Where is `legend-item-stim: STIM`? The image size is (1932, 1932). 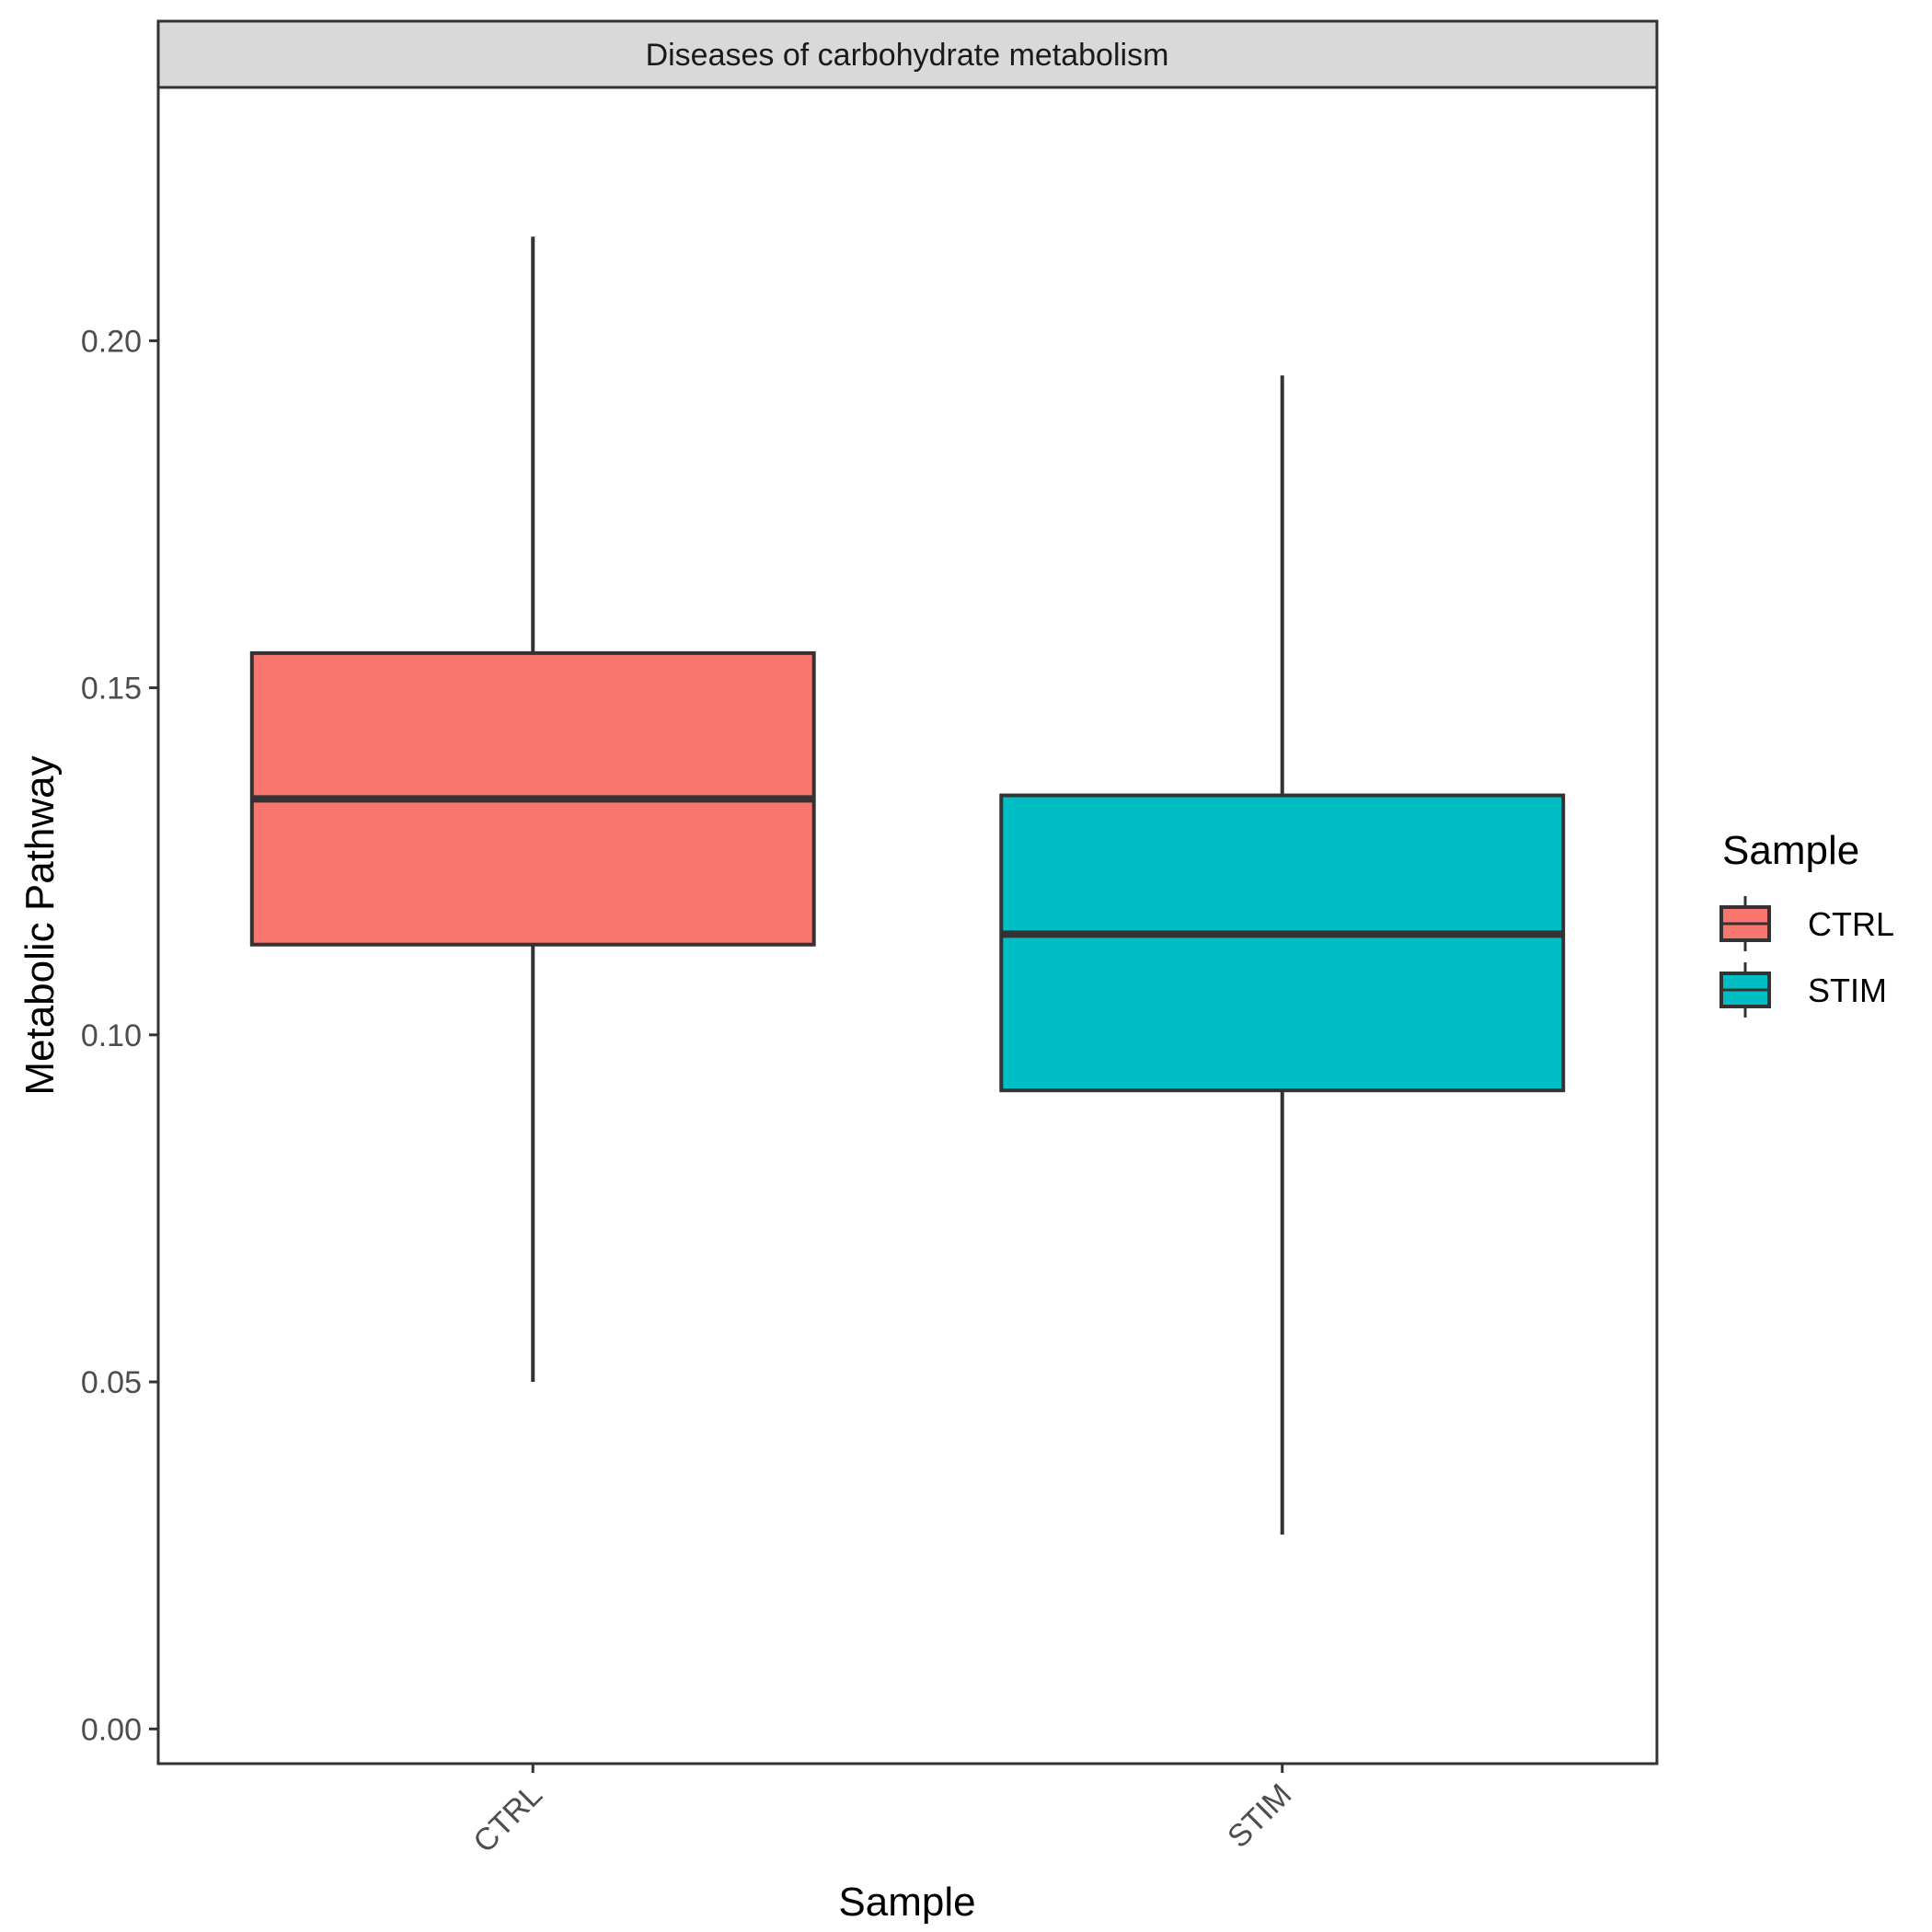 legend-item-stim: STIM is located at coordinates (1803, 990).